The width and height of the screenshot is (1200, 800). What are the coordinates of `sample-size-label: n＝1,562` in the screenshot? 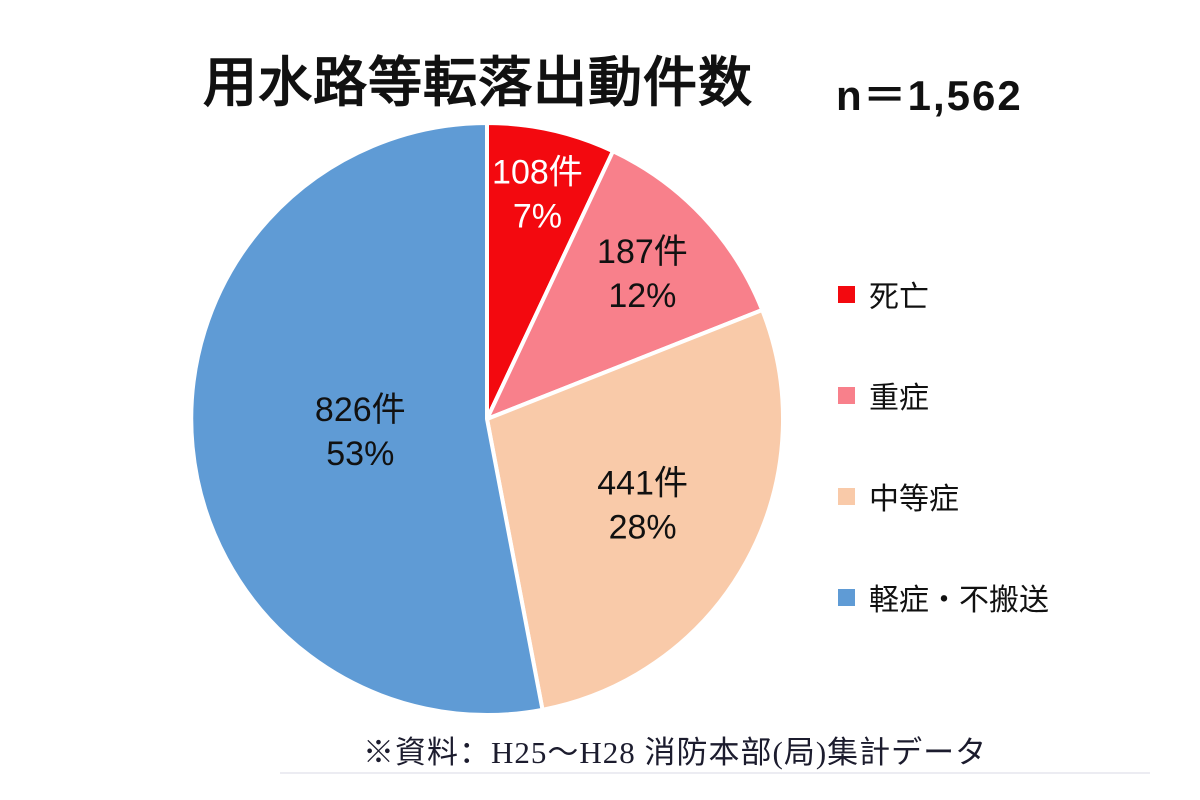 It's located at (929, 95).